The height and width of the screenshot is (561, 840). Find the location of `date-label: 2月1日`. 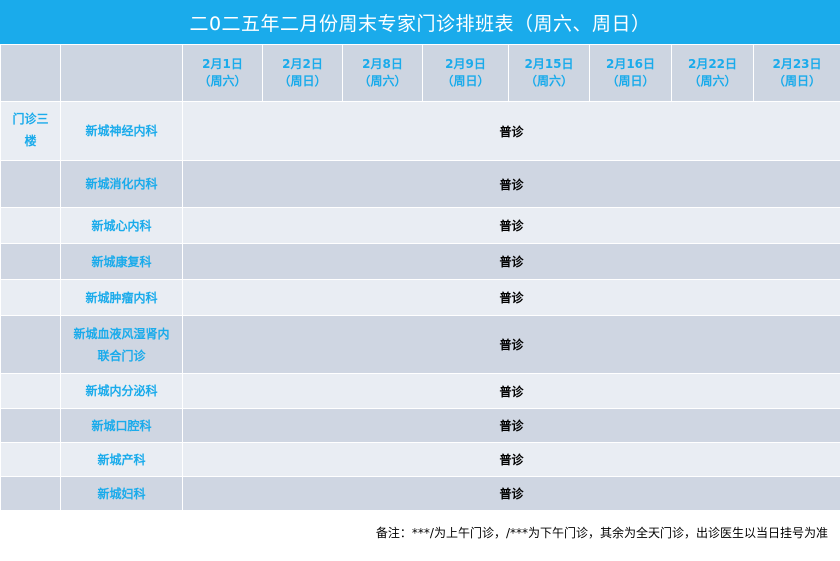

date-label: 2月1日 is located at coordinates (222, 64).